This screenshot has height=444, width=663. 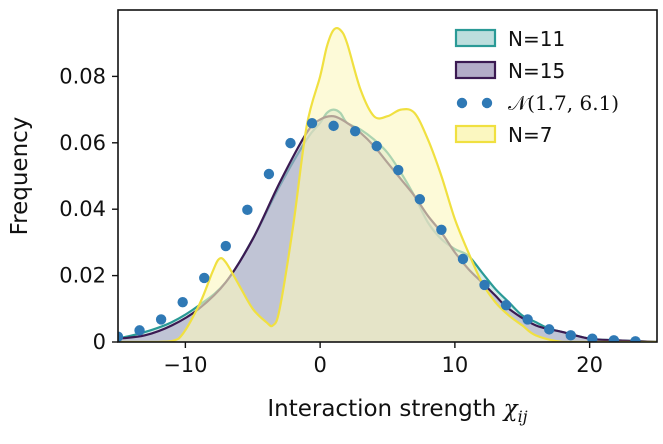 What do you see at coordinates (455, 365) in the screenshot?
I see `x-tick-label: 10` at bounding box center [455, 365].